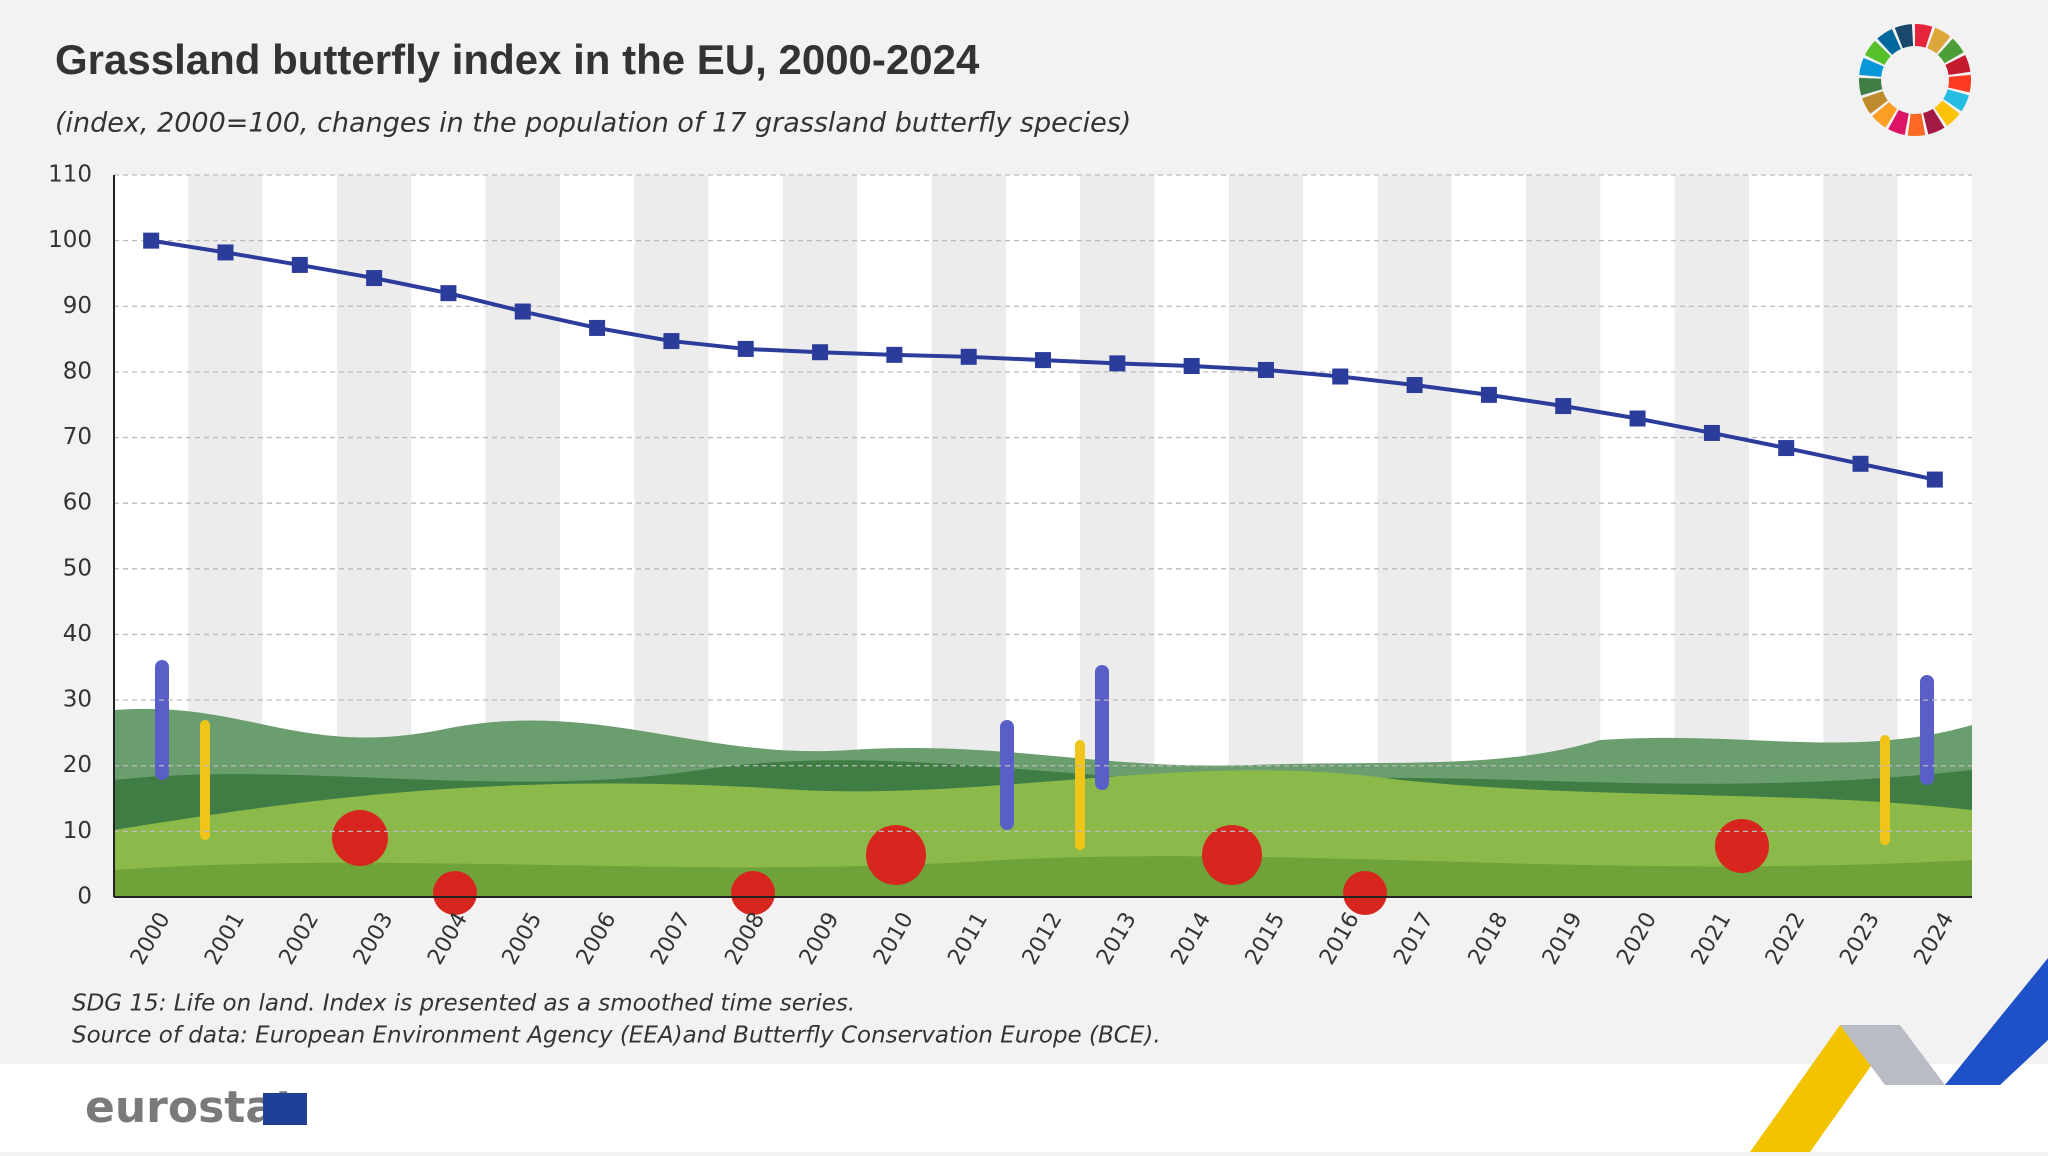  Describe the element at coordinates (448, 938) in the screenshot. I see `x-tick-label: 2004` at that location.